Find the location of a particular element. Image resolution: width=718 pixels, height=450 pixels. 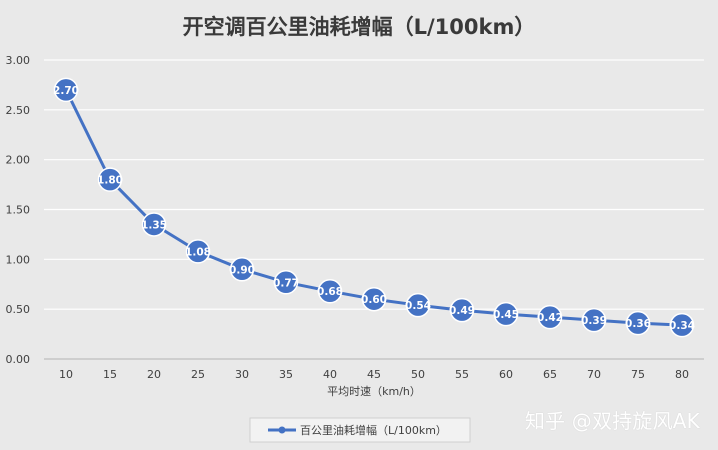

x-tick-label: 70 is located at coordinates (594, 374).